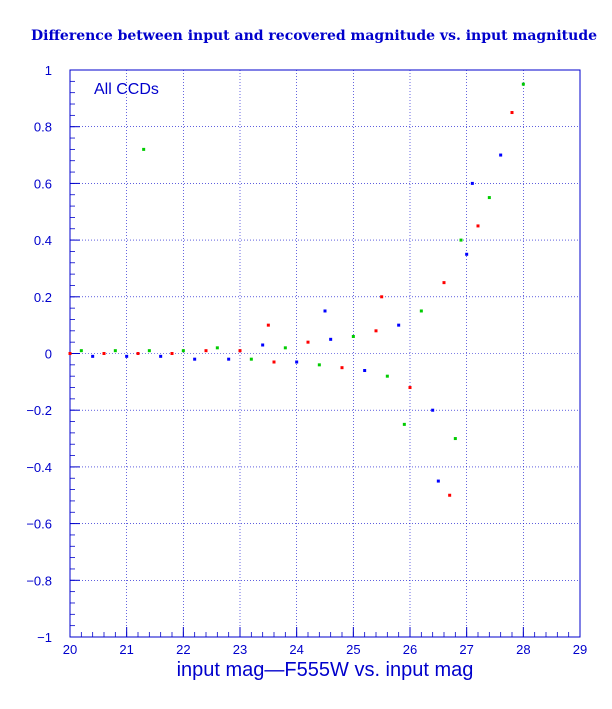 This screenshot has height=709, width=612. Describe the element at coordinates (48, 70) in the screenshot. I see `y-tick-label: 1` at that location.